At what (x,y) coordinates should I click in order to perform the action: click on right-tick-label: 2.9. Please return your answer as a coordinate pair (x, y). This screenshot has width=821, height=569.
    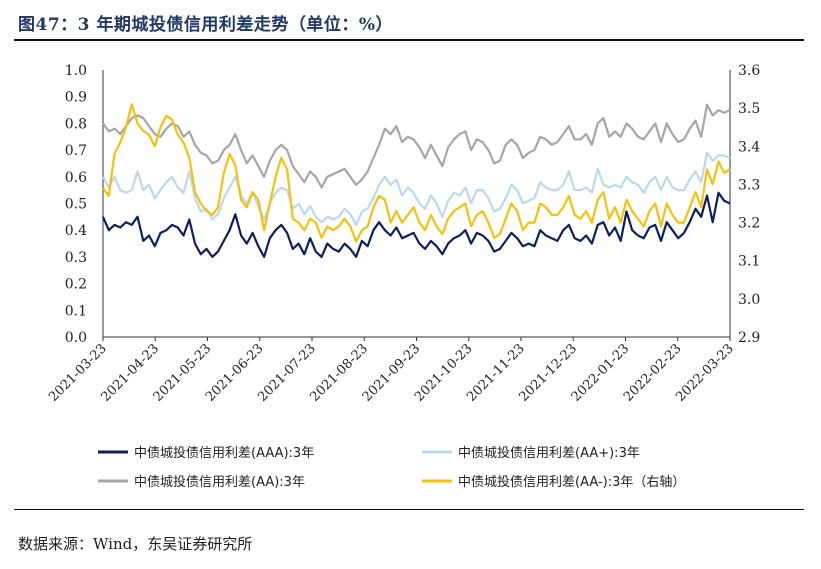
    Looking at the image, I should click on (749, 338).